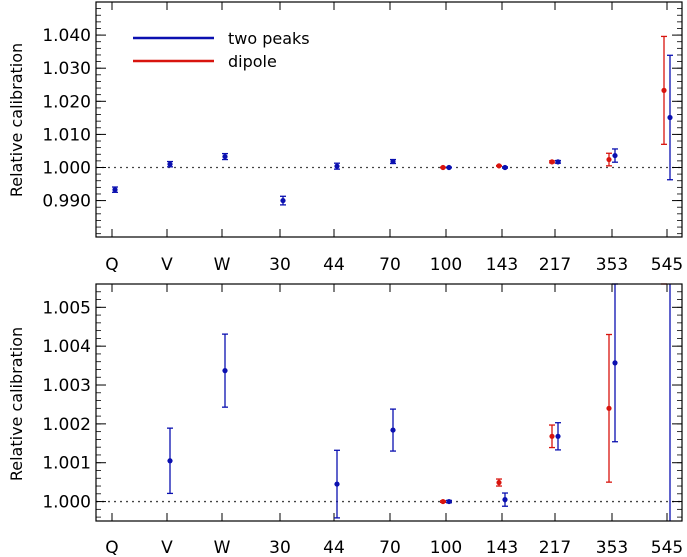  What do you see at coordinates (667, 265) in the screenshot?
I see `top-x-tick-label: 545` at bounding box center [667, 265].